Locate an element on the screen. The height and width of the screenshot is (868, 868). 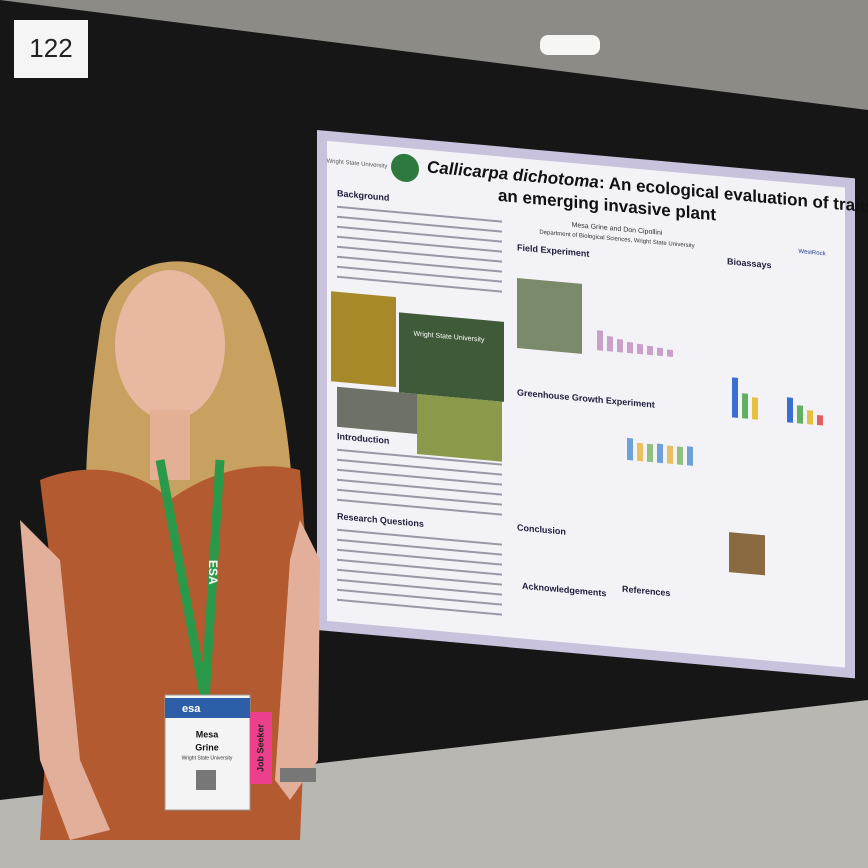
greenhouse-chart is located at coordinates (660, 451).